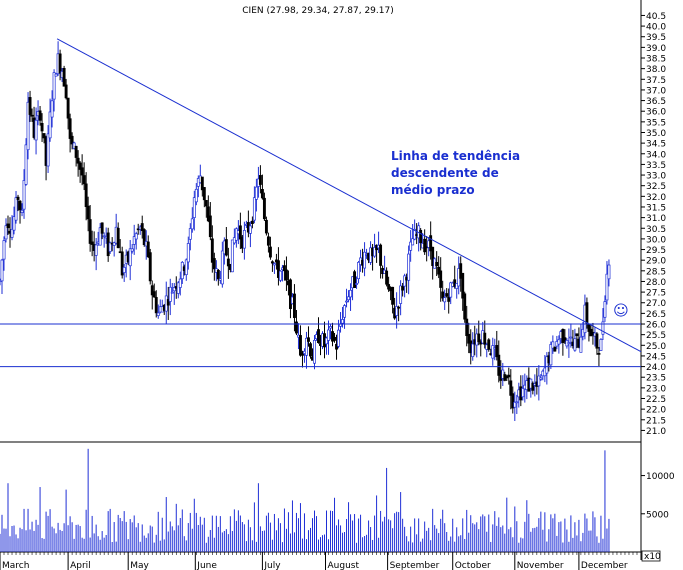 This screenshot has height=570, width=683. Describe the element at coordinates (656, 60) in the screenshot. I see `price-tick-label: 38.5` at that location.